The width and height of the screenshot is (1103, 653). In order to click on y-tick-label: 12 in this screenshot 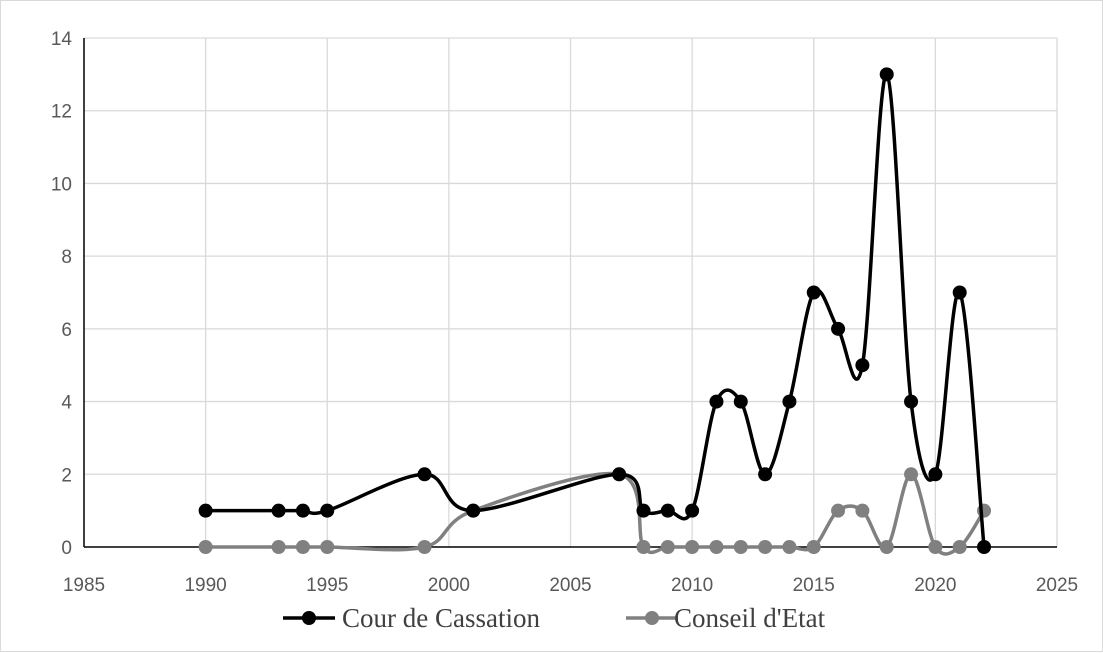, I will do `click(61, 112)`.